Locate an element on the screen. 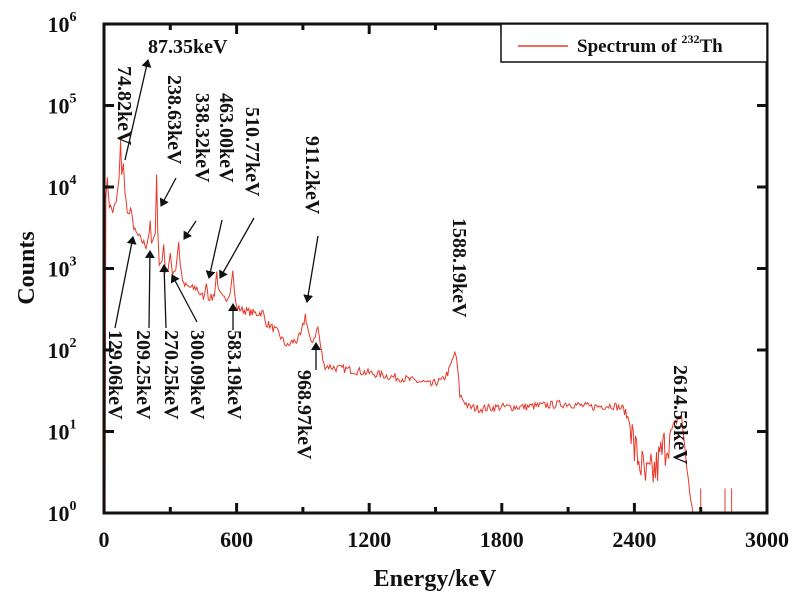 The width and height of the screenshot is (800, 604). legend-label: Spectrum of 232Th is located at coordinates (650, 44).